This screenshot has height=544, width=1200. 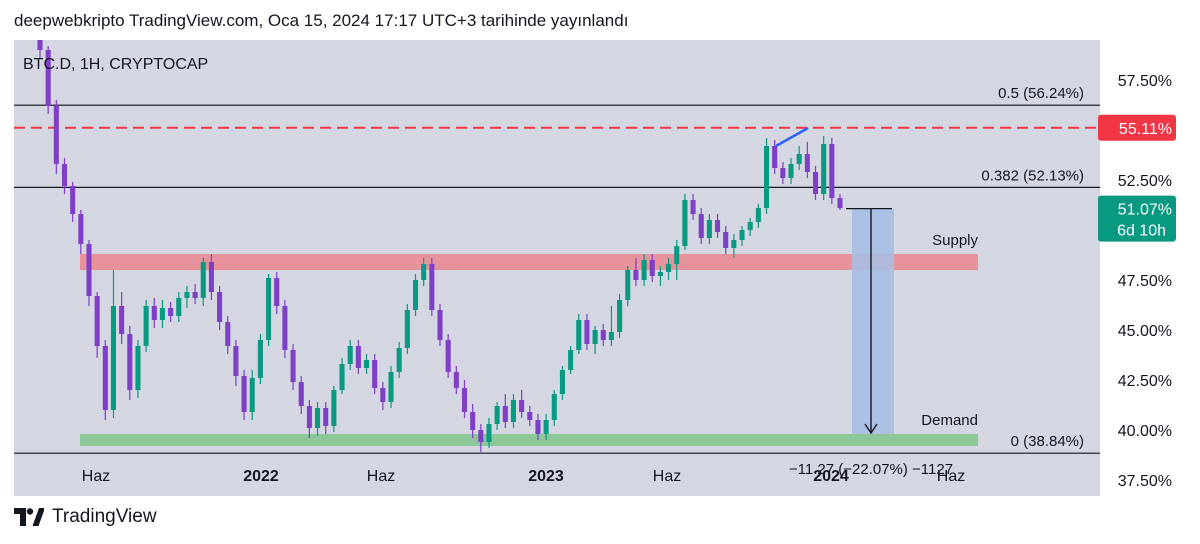 What do you see at coordinates (1145, 381) in the screenshot?
I see `y-tick-label: 42.50%` at bounding box center [1145, 381].